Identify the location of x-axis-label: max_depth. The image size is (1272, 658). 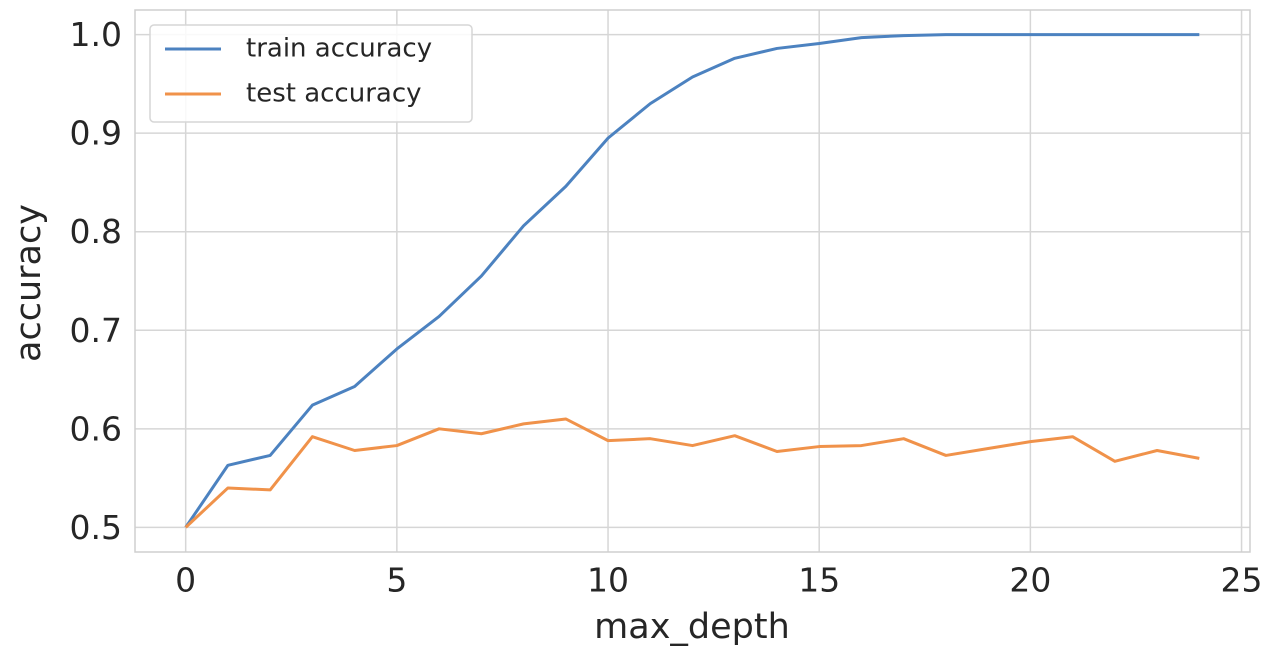
(692, 627).